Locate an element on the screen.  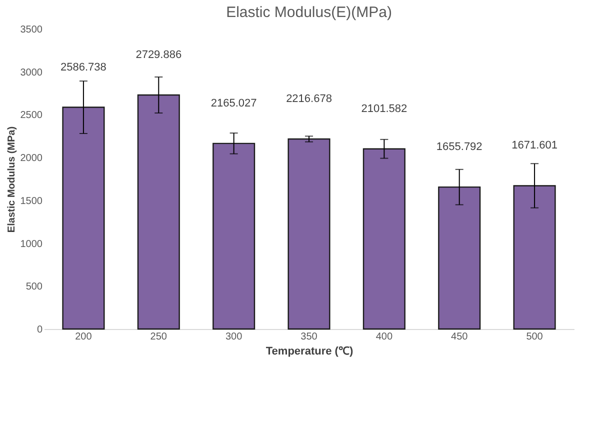
data-label: 2729.886 is located at coordinates (159, 55).